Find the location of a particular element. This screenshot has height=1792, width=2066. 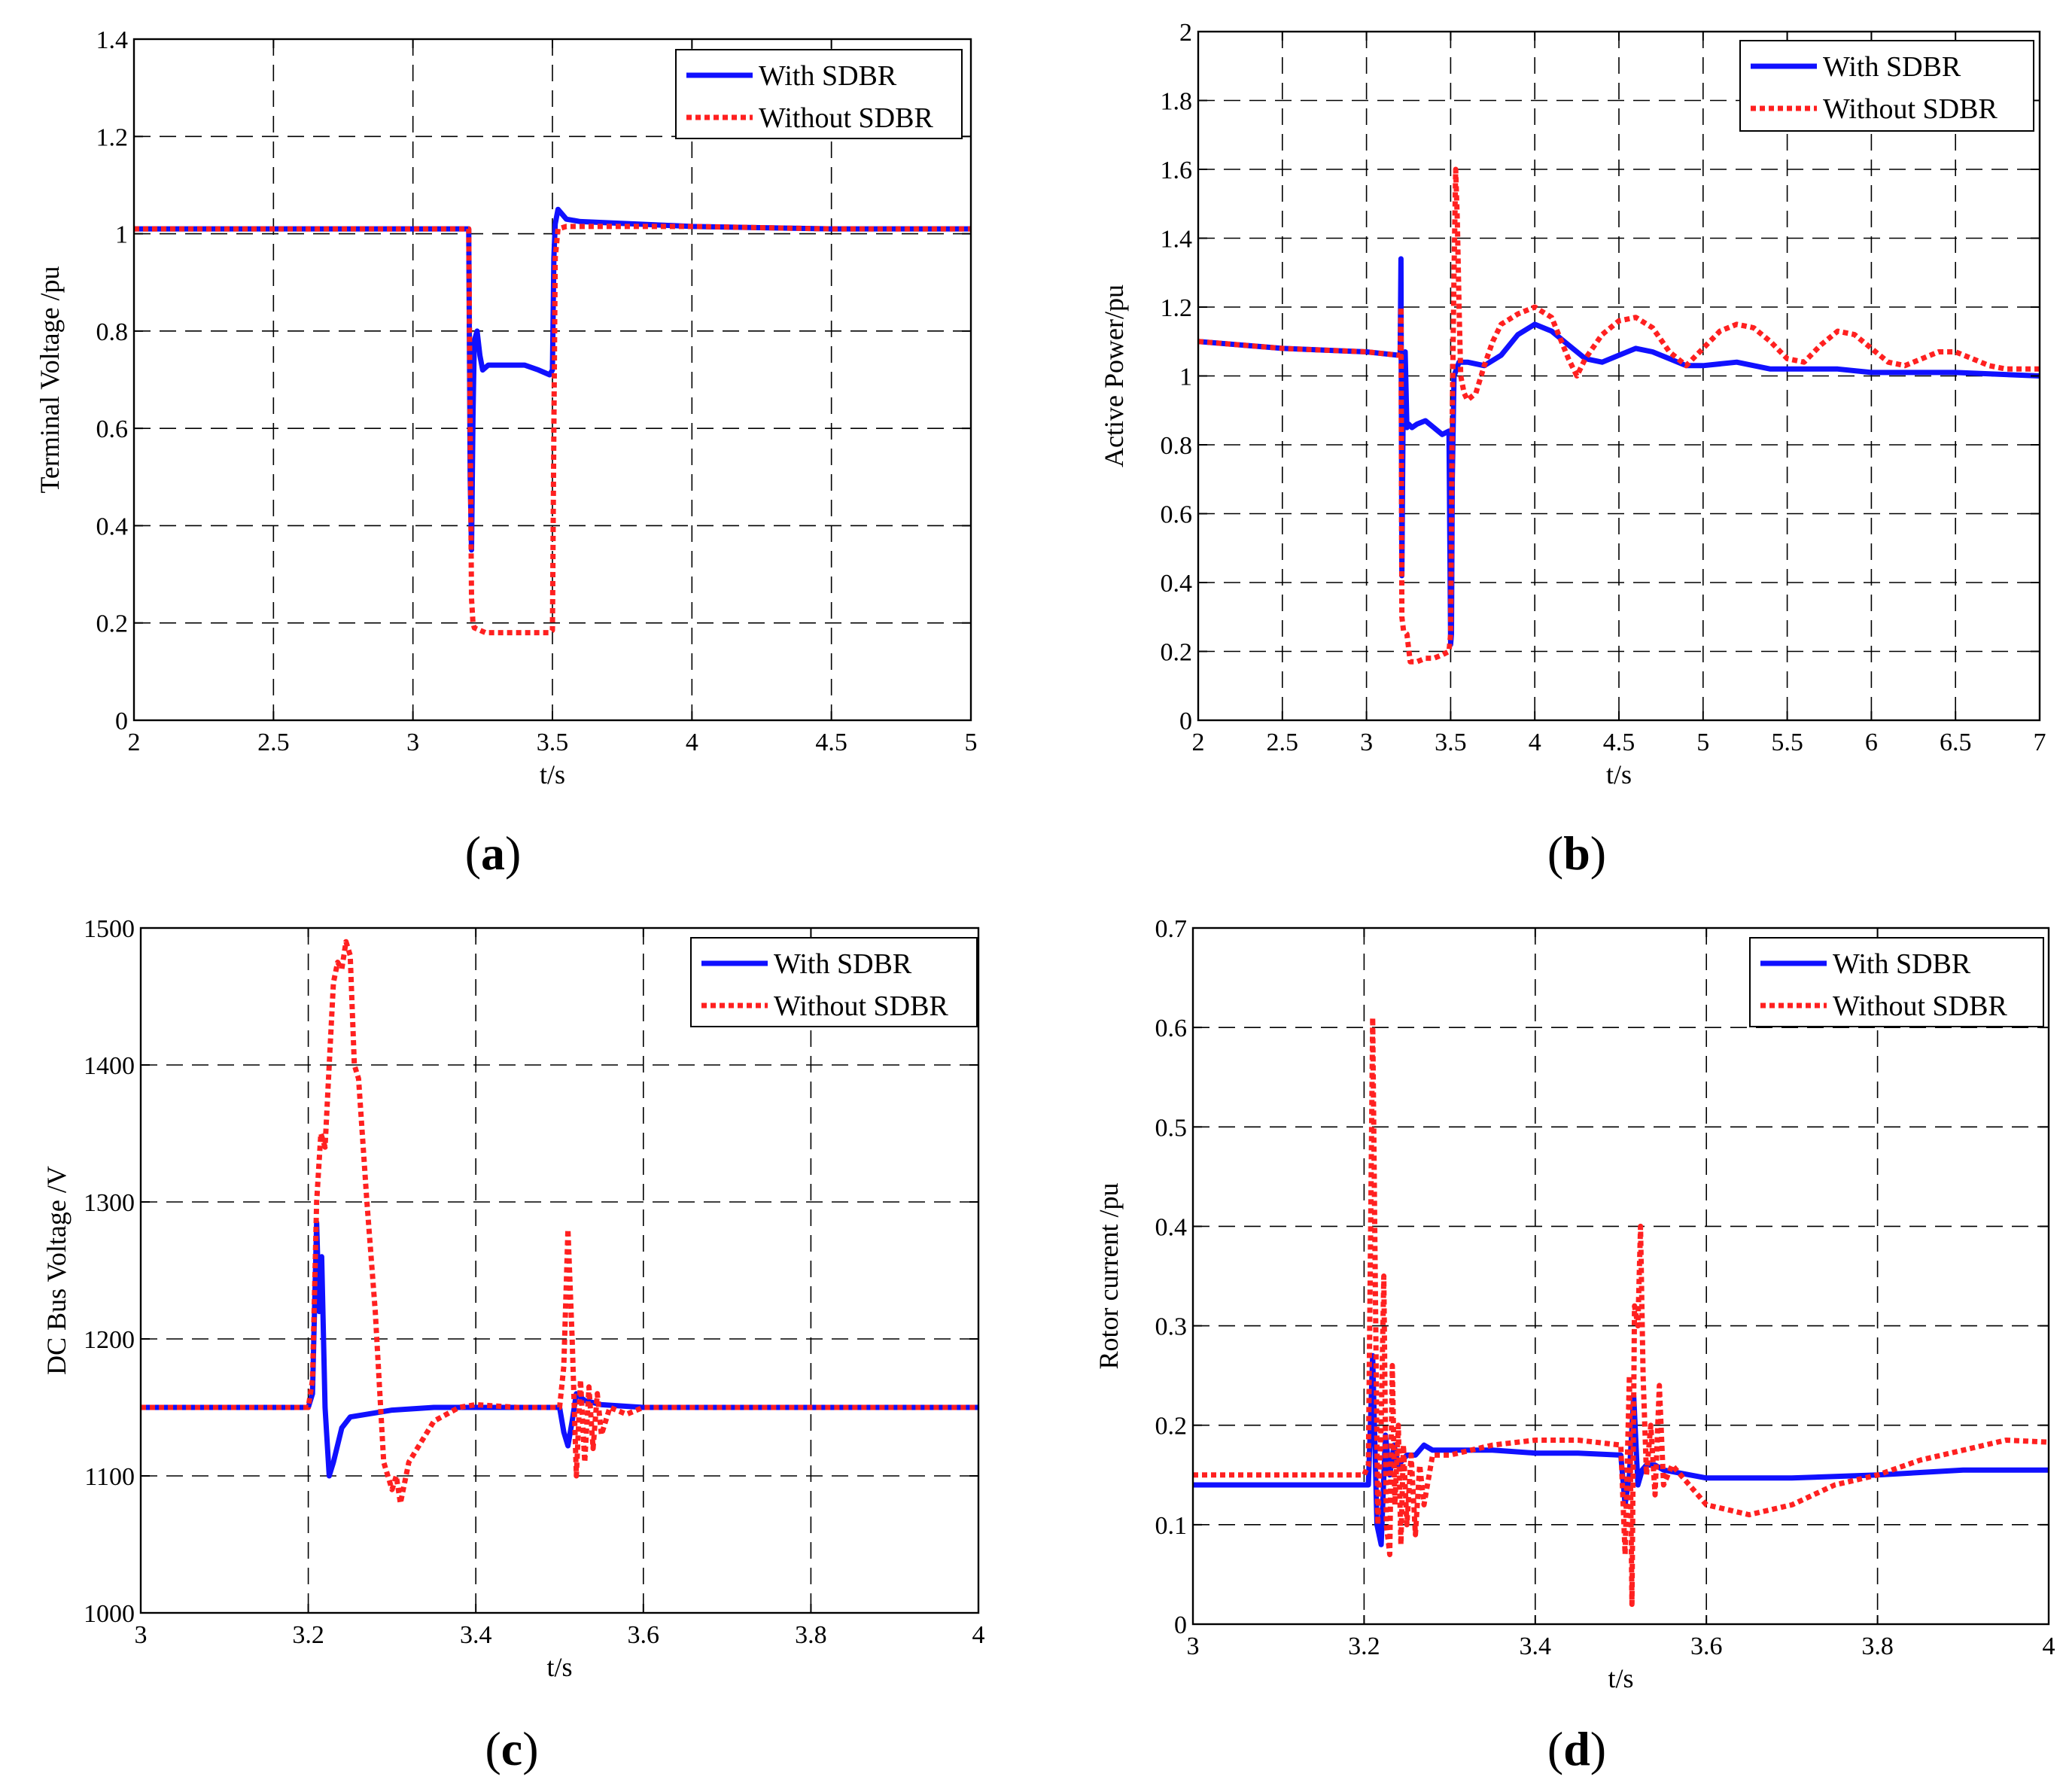

x-tick-label: 7 is located at coordinates (2040, 743).